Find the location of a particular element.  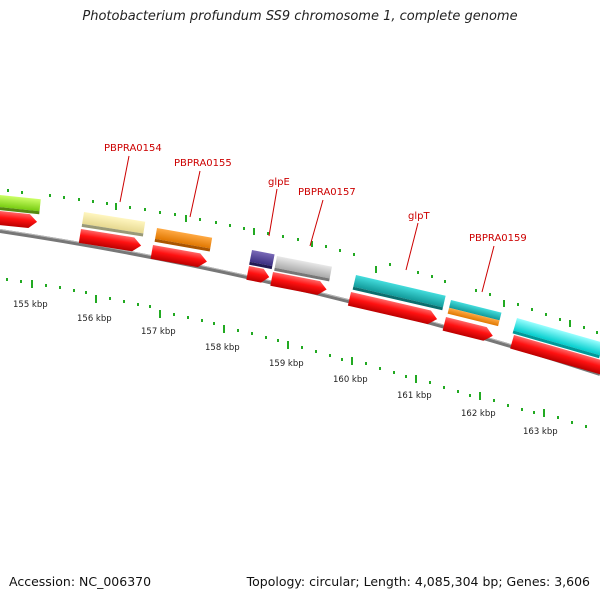

gene-feature-pbpra0155 is located at coordinates (183, 240).